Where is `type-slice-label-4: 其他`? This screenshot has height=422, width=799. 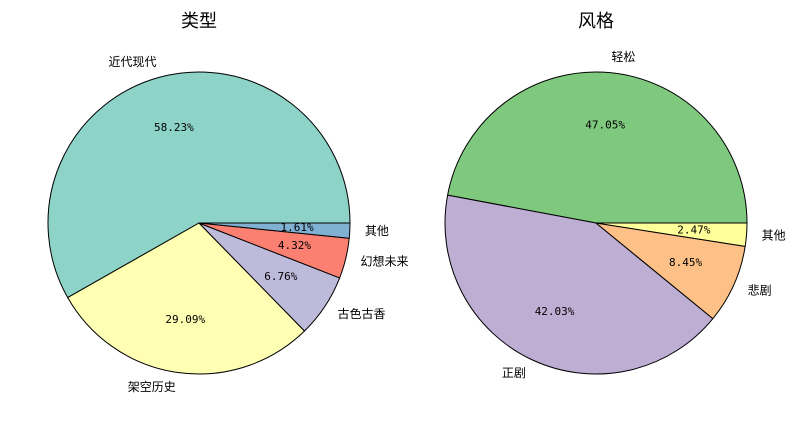 type-slice-label-4: 其他 is located at coordinates (377, 231).